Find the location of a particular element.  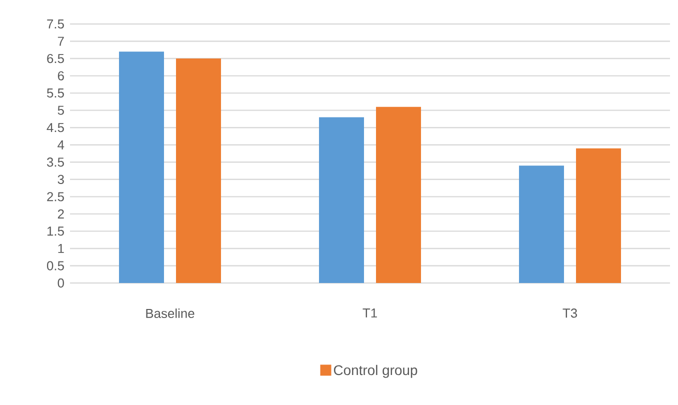

y-tick-label: 2.5 is located at coordinates (55, 197).